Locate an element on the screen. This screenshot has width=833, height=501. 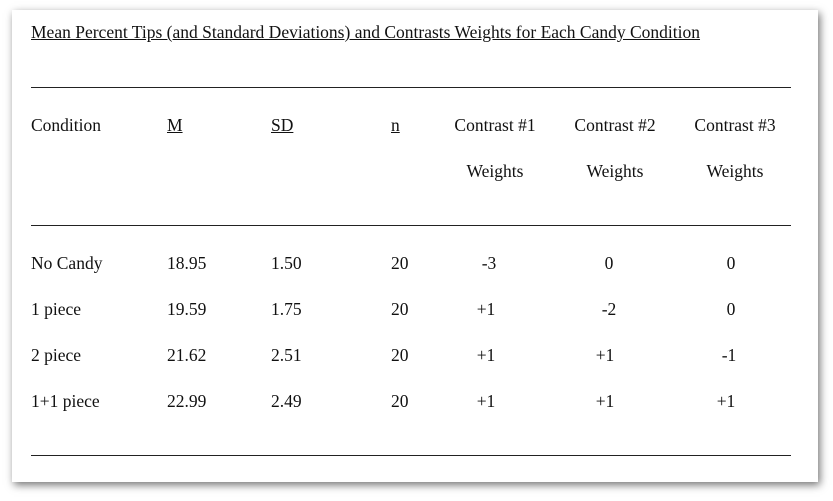
bottom-rule is located at coordinates (411, 455).